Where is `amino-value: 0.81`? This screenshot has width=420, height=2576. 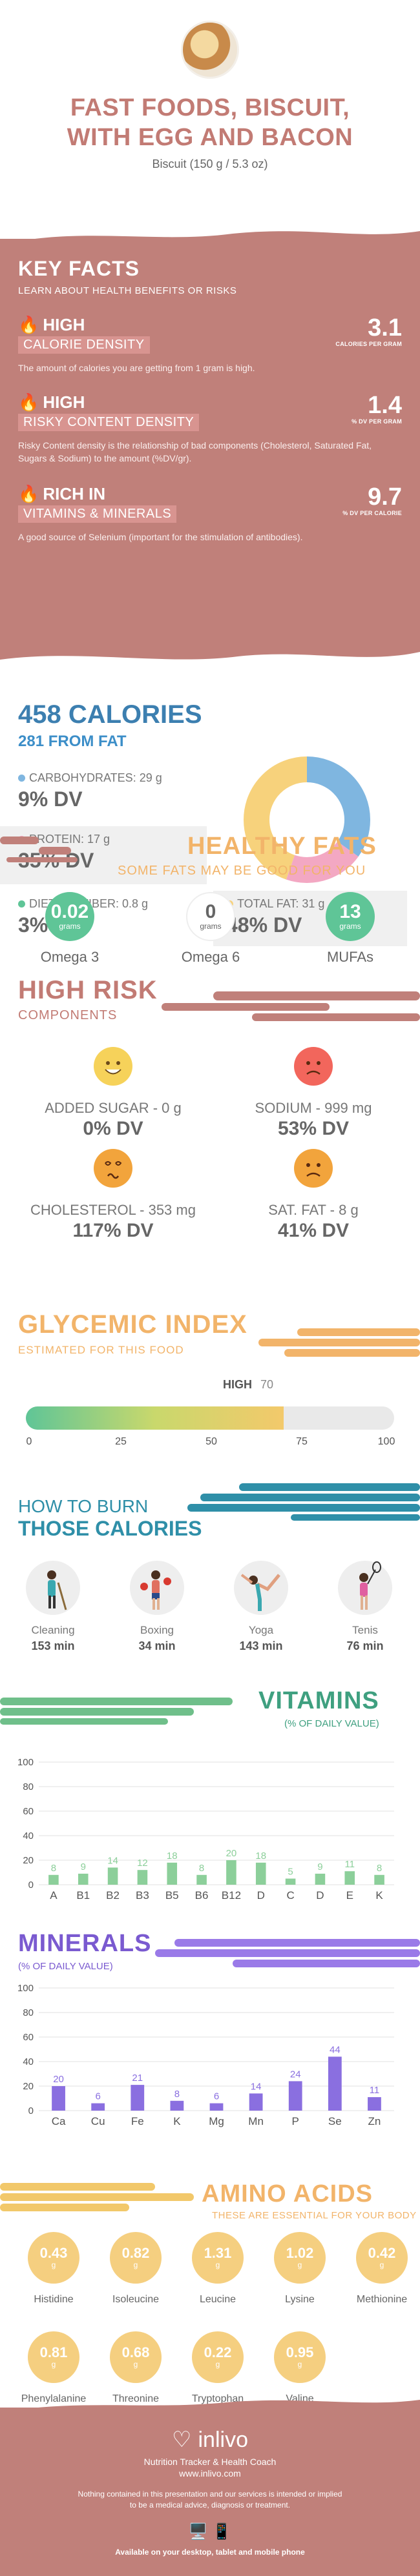 amino-value: 0.81 is located at coordinates (54, 2352).